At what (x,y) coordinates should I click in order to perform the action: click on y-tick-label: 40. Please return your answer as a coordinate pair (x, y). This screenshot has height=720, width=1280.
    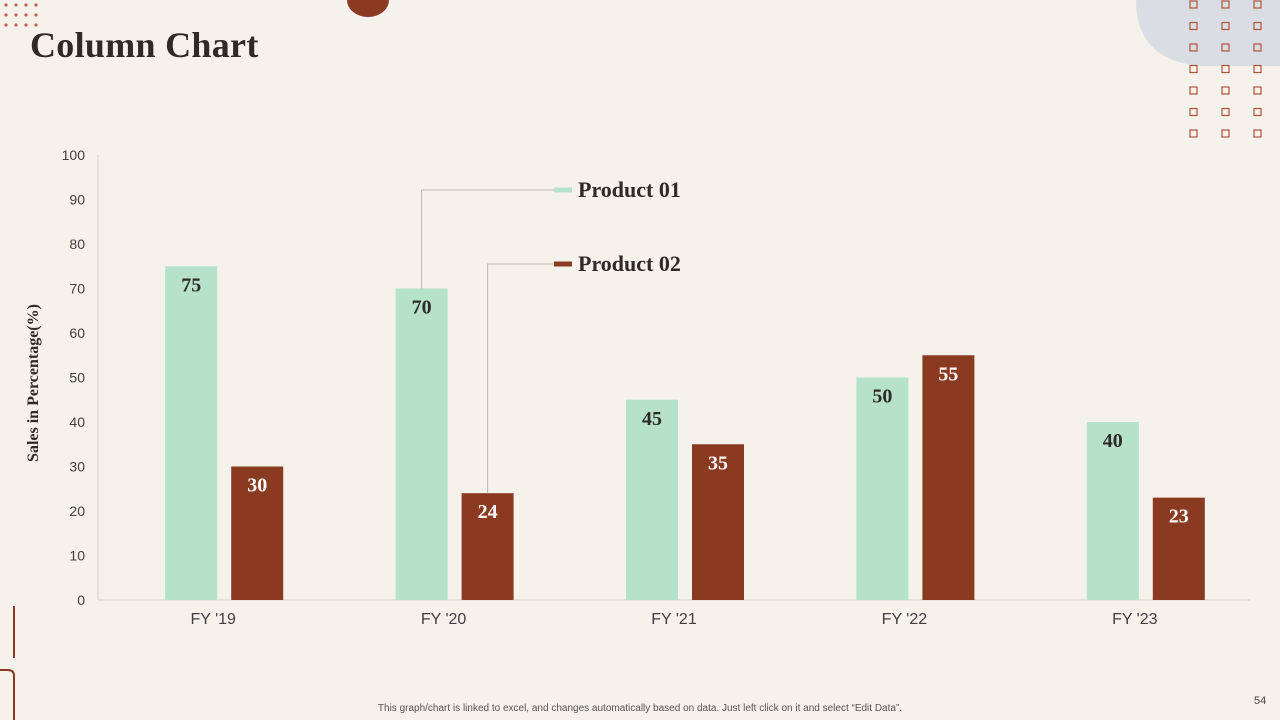
    Looking at the image, I should click on (77, 422).